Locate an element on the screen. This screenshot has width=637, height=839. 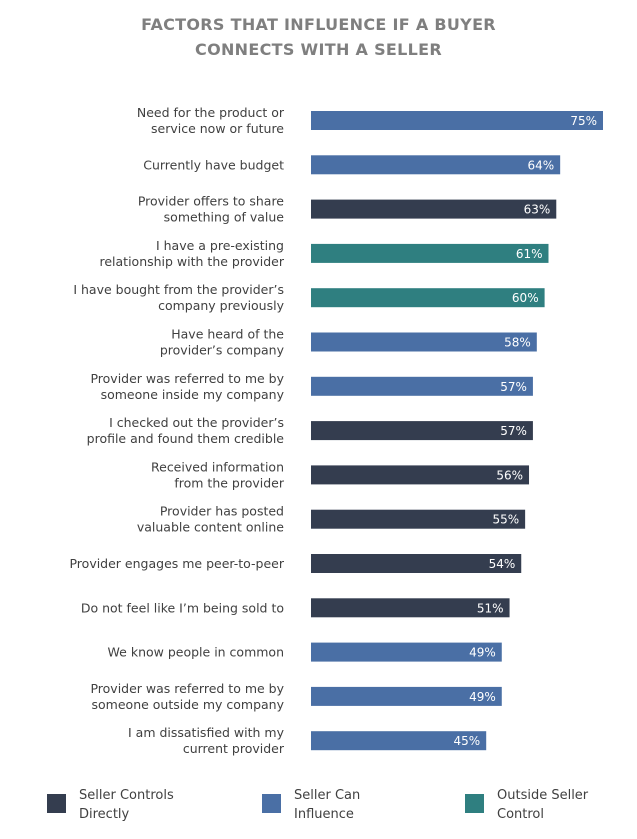
legend-item-seller-controls: Seller Controls Directly is located at coordinates (110, 805).